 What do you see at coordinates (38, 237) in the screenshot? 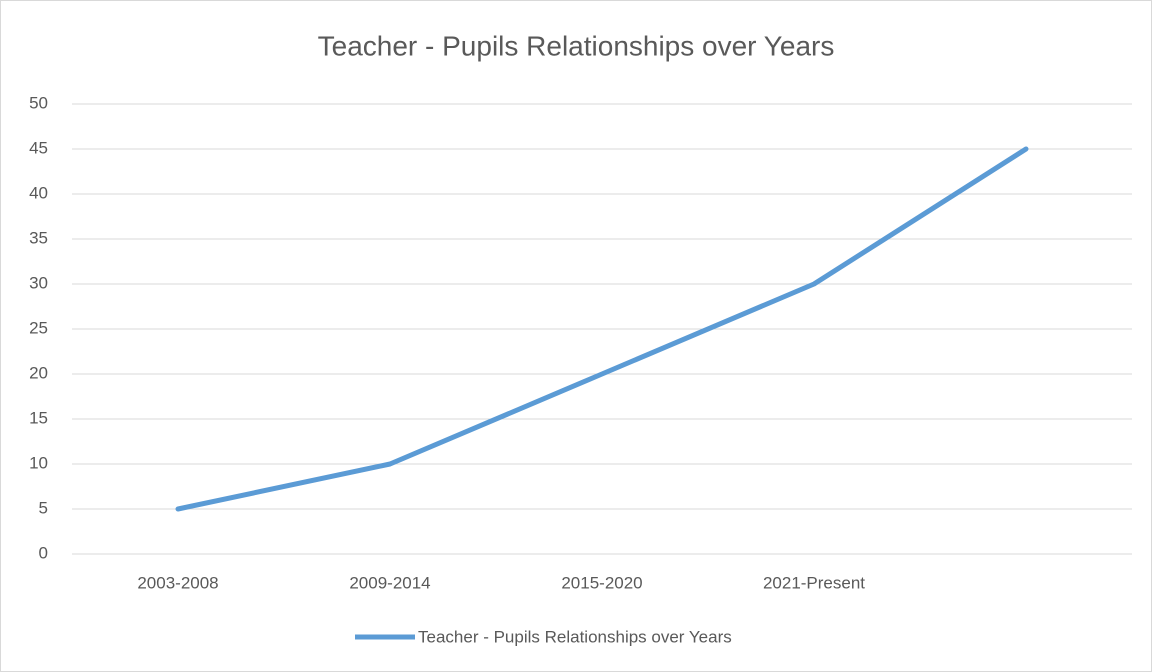
I see `y-tick-label: 35` at bounding box center [38, 237].